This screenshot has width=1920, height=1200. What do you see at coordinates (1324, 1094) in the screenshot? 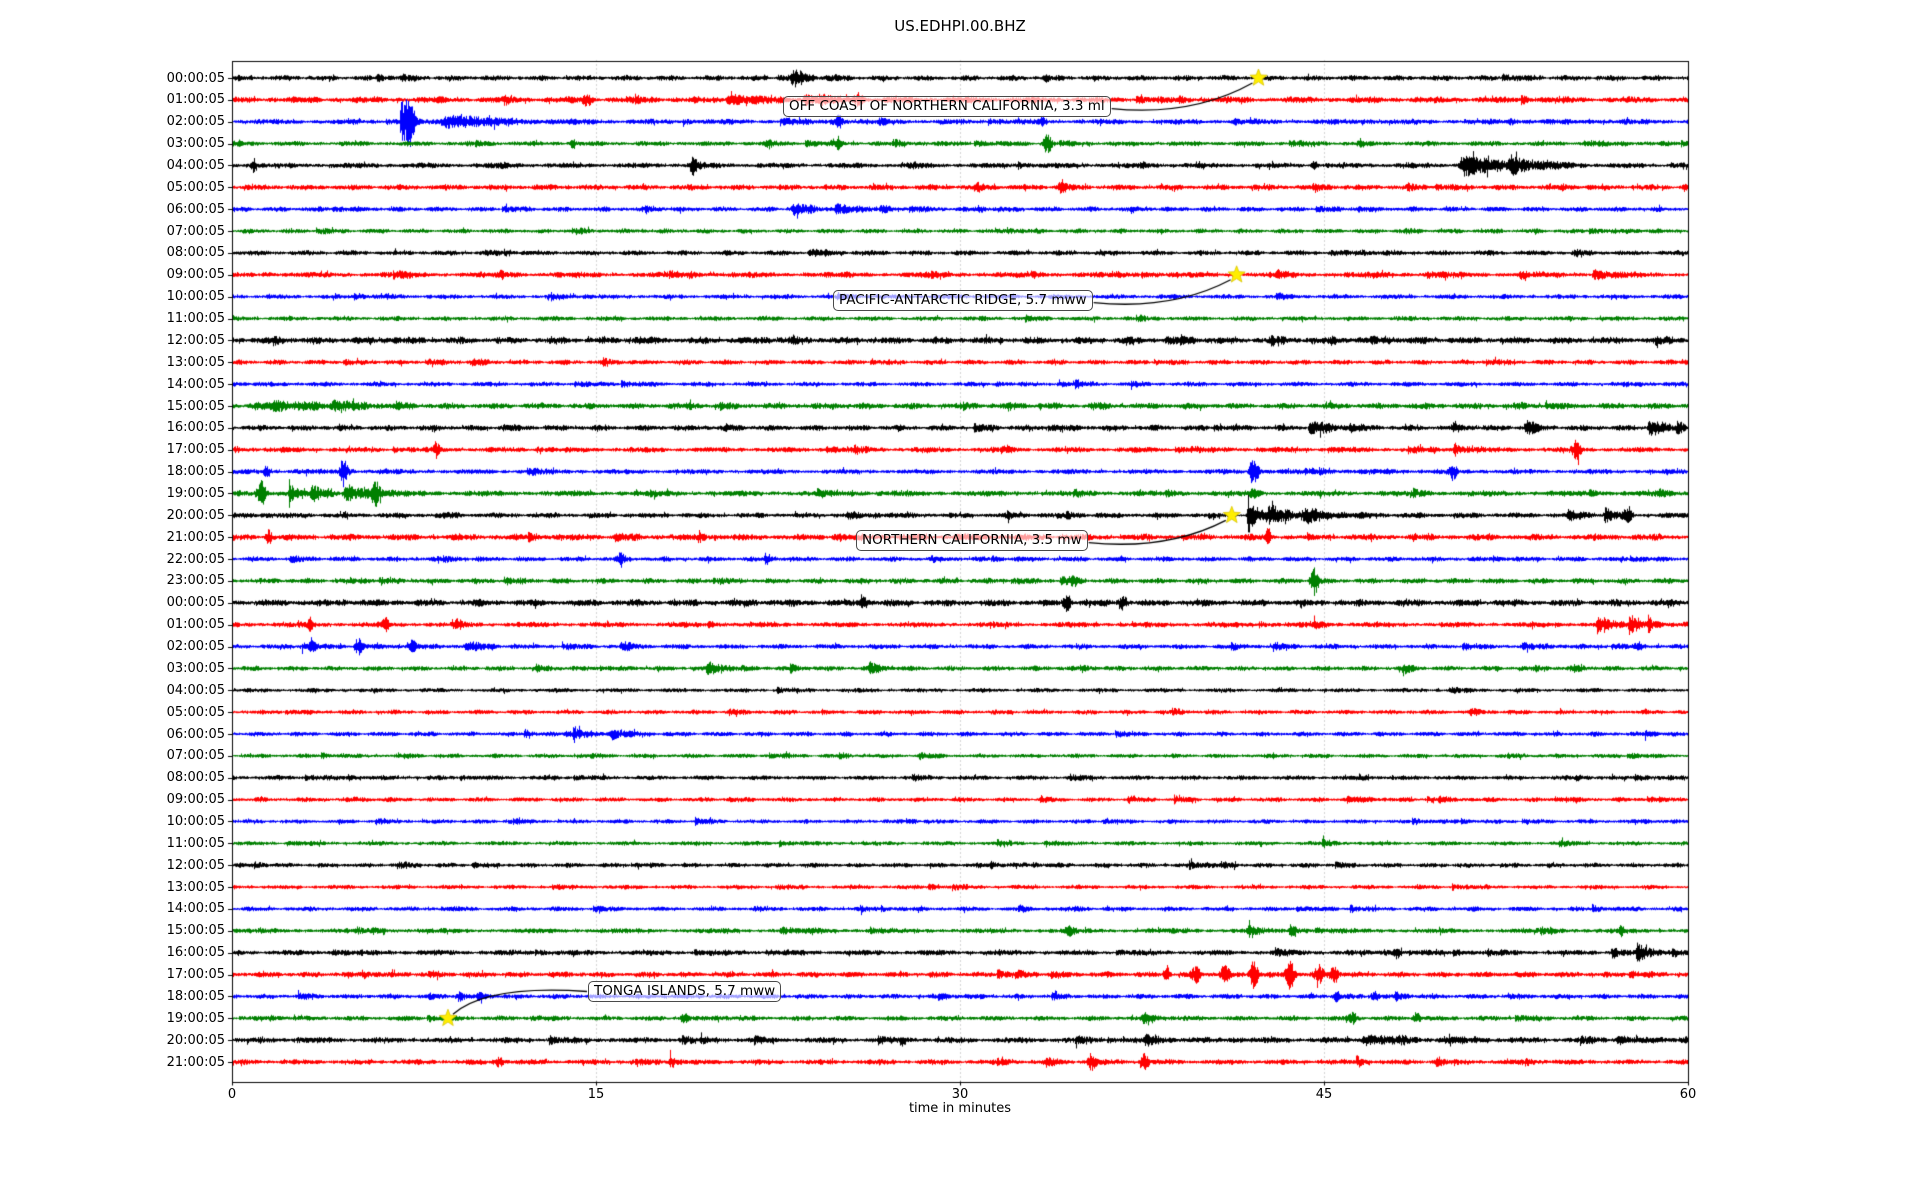
I see `x-tick-label: 45` at bounding box center [1324, 1094].